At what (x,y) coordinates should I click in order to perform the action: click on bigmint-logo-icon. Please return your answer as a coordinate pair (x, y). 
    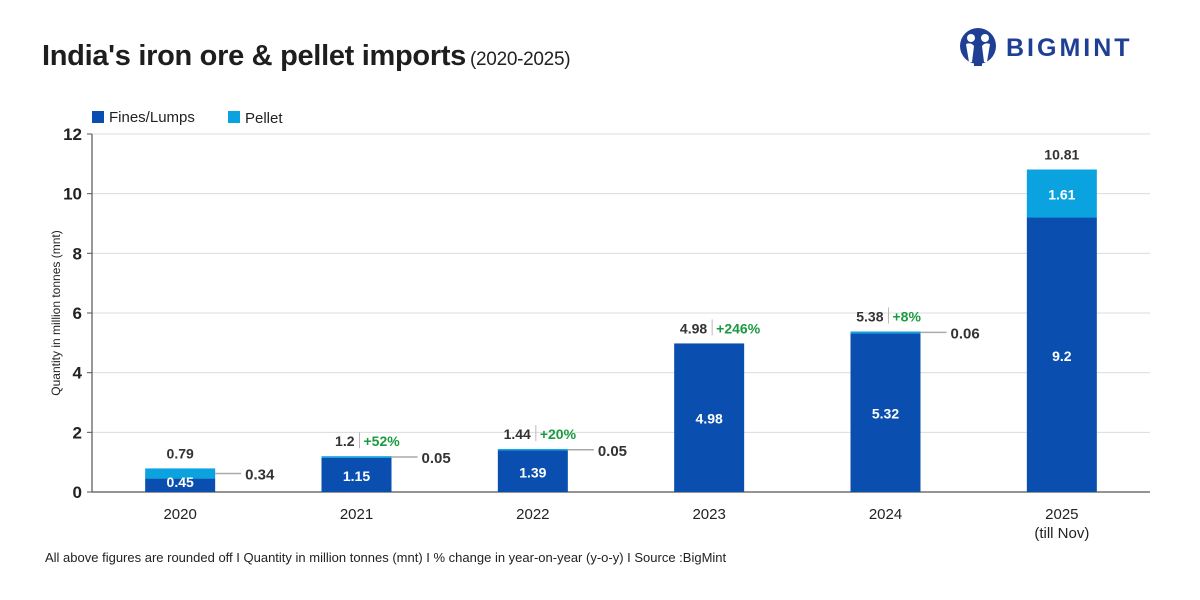
    Looking at the image, I should click on (978, 47).